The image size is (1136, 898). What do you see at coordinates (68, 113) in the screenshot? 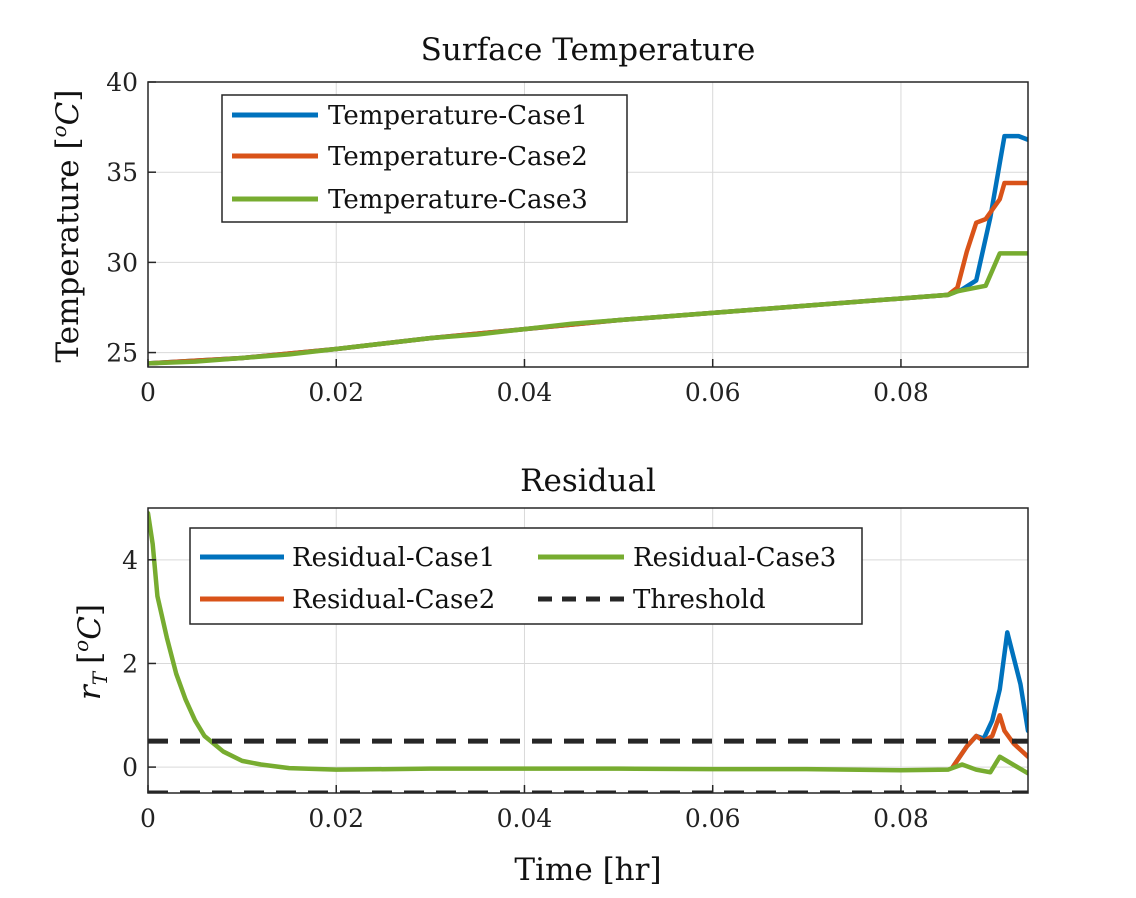
I see `temperature-ylabel-unit: C` at bounding box center [68, 113].